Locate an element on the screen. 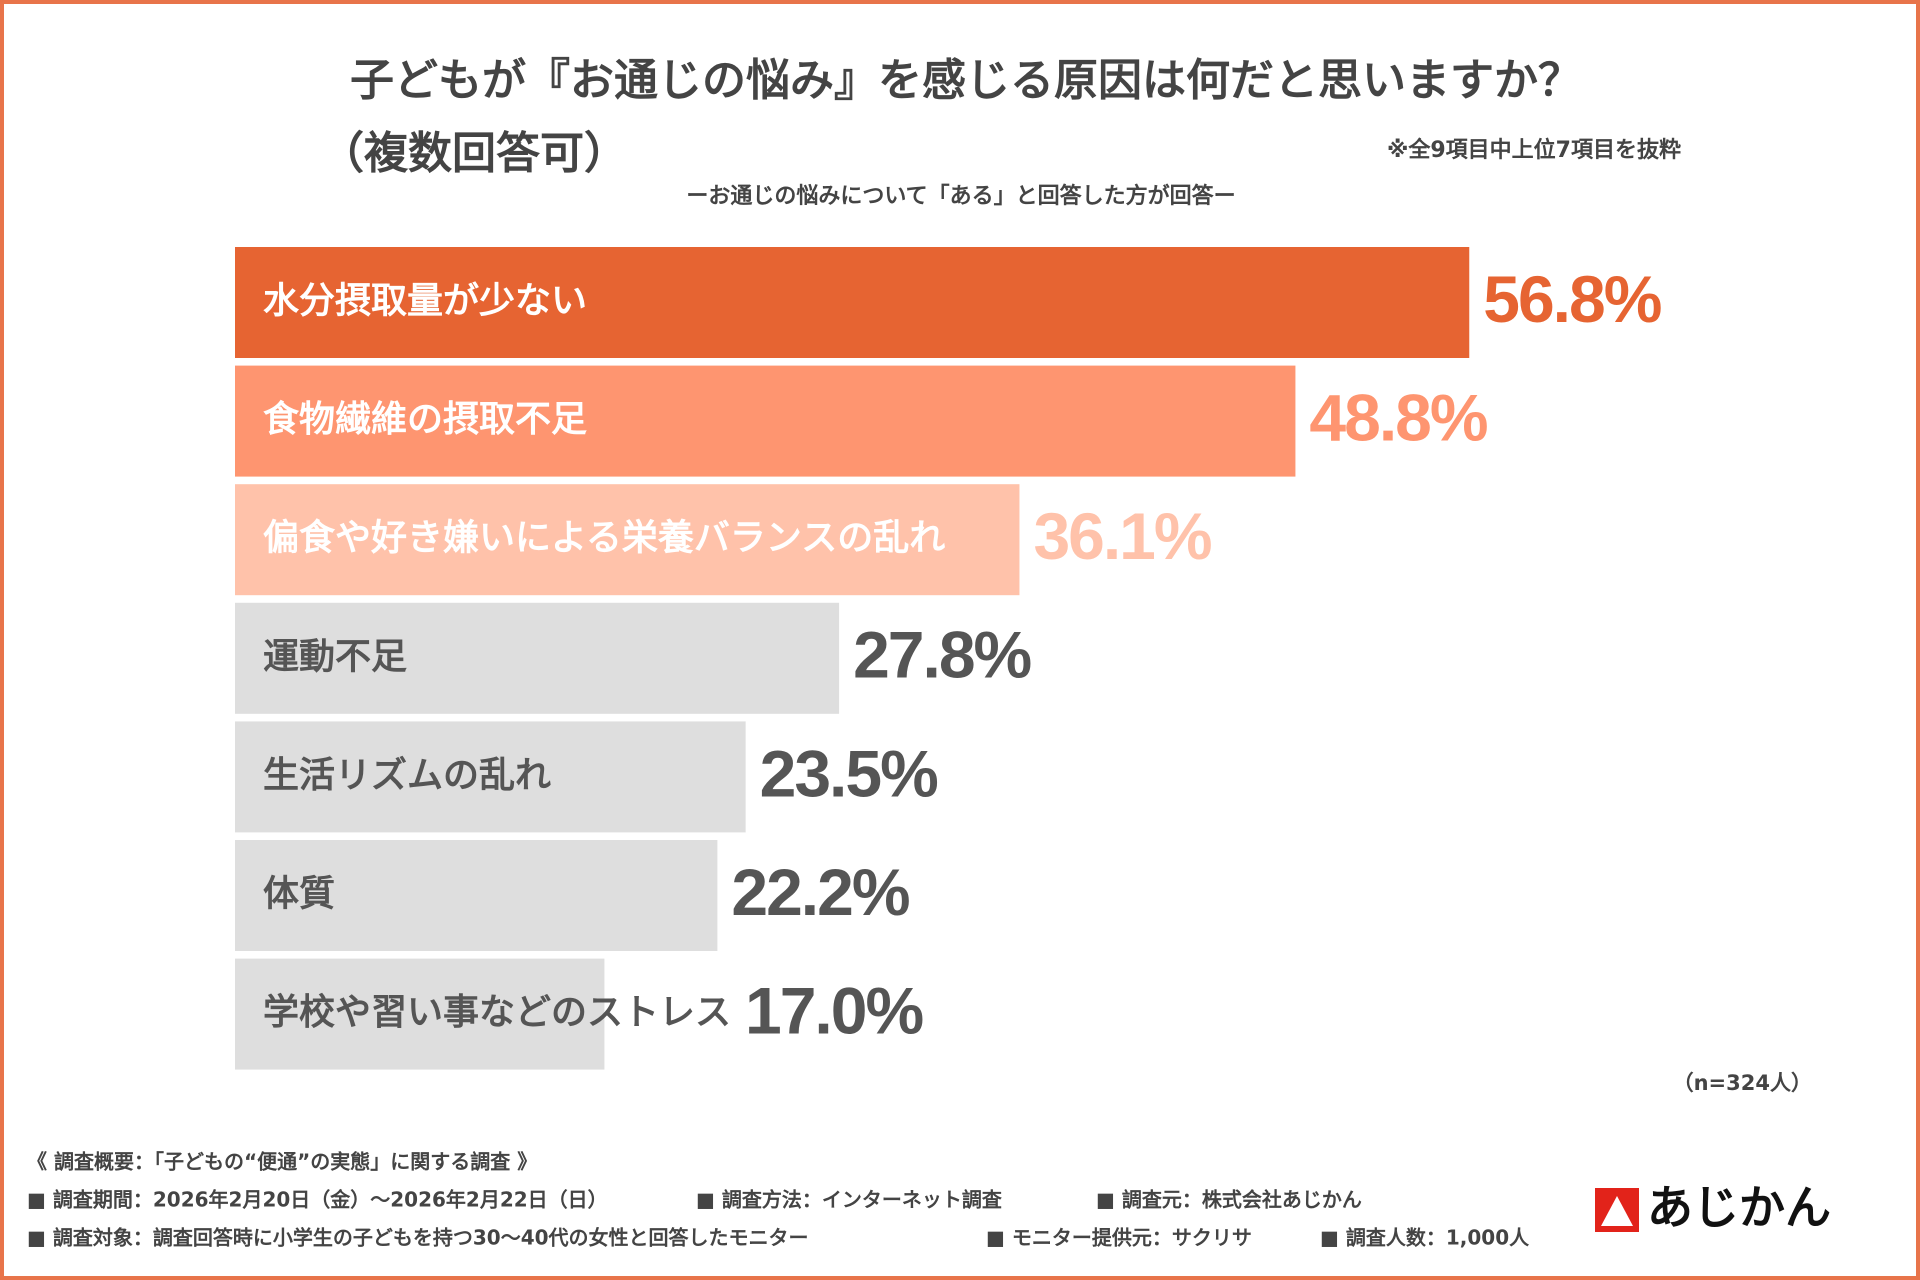  footer-text: ■ 調査人数：1,000人 is located at coordinates (1425, 1238).